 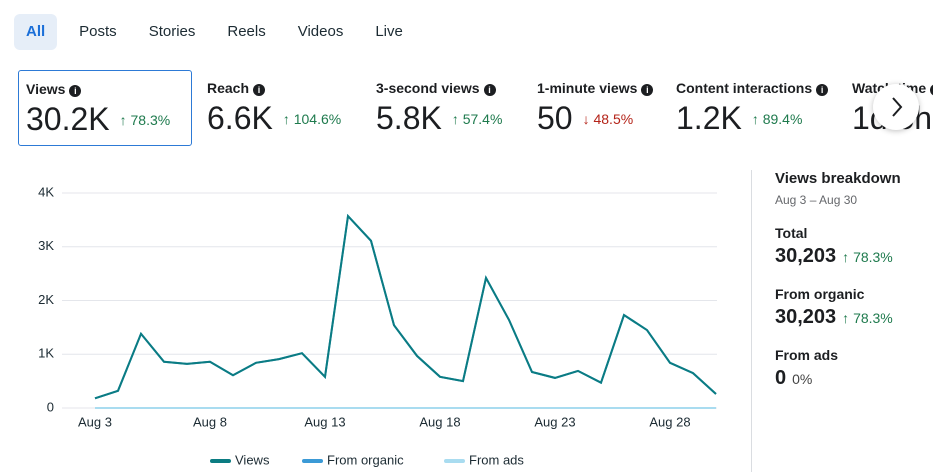 I want to click on metric-value: 5.8K ↑ 57.4%, so click(x=439, y=118).